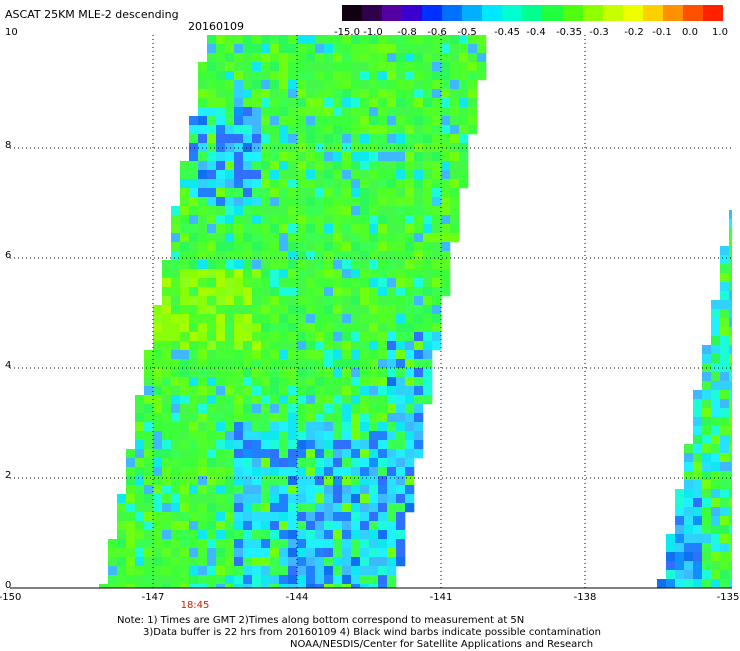  I want to click on colorbar-label: -0.1, so click(662, 32).